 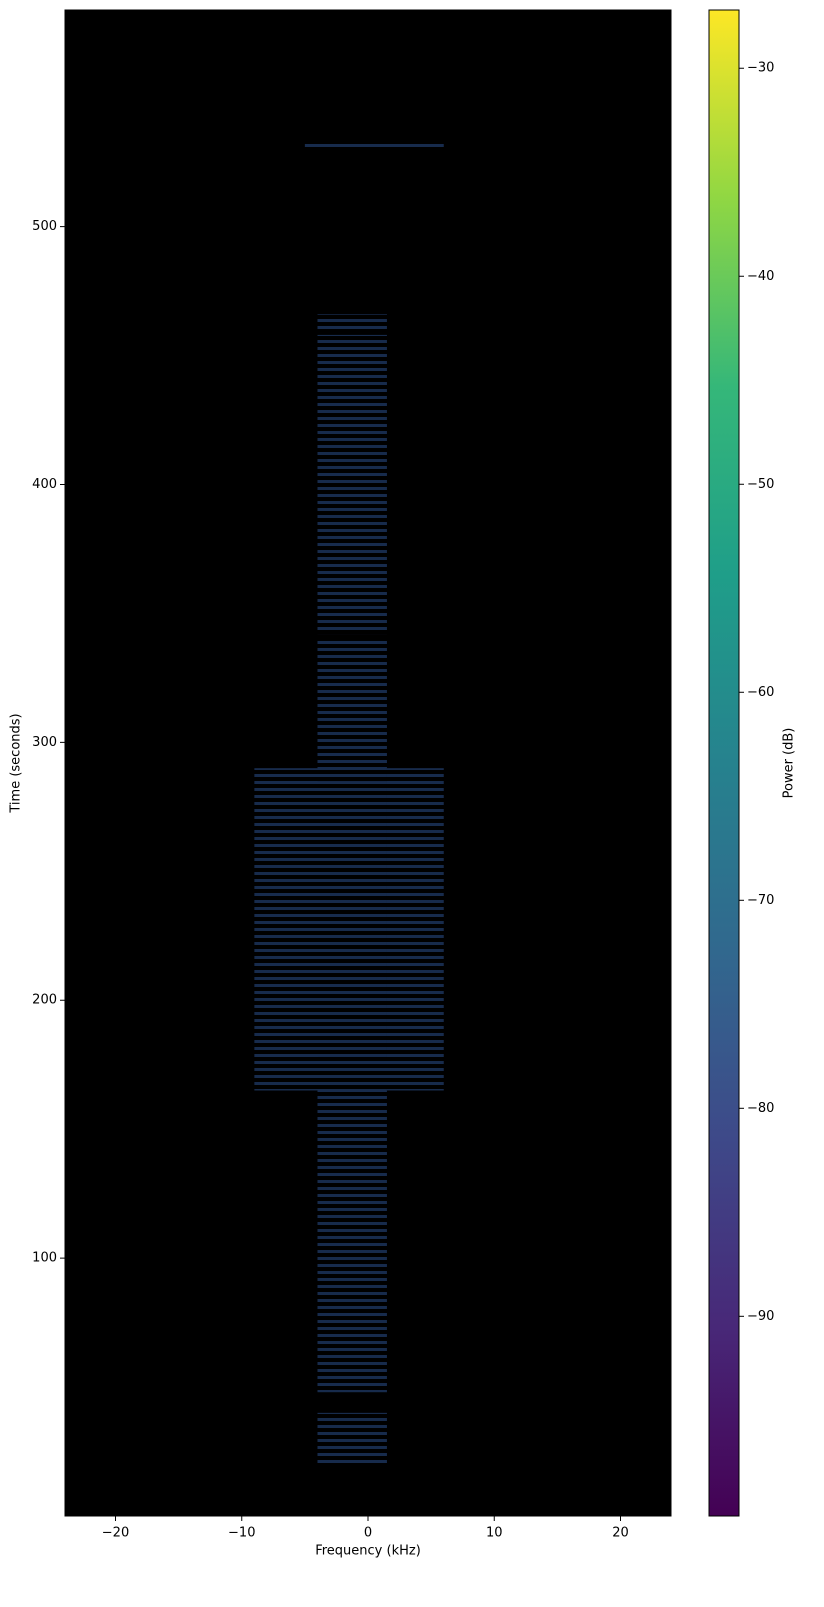 What do you see at coordinates (760, 68) in the screenshot?
I see `colorbar-tick-label: −30` at bounding box center [760, 68].